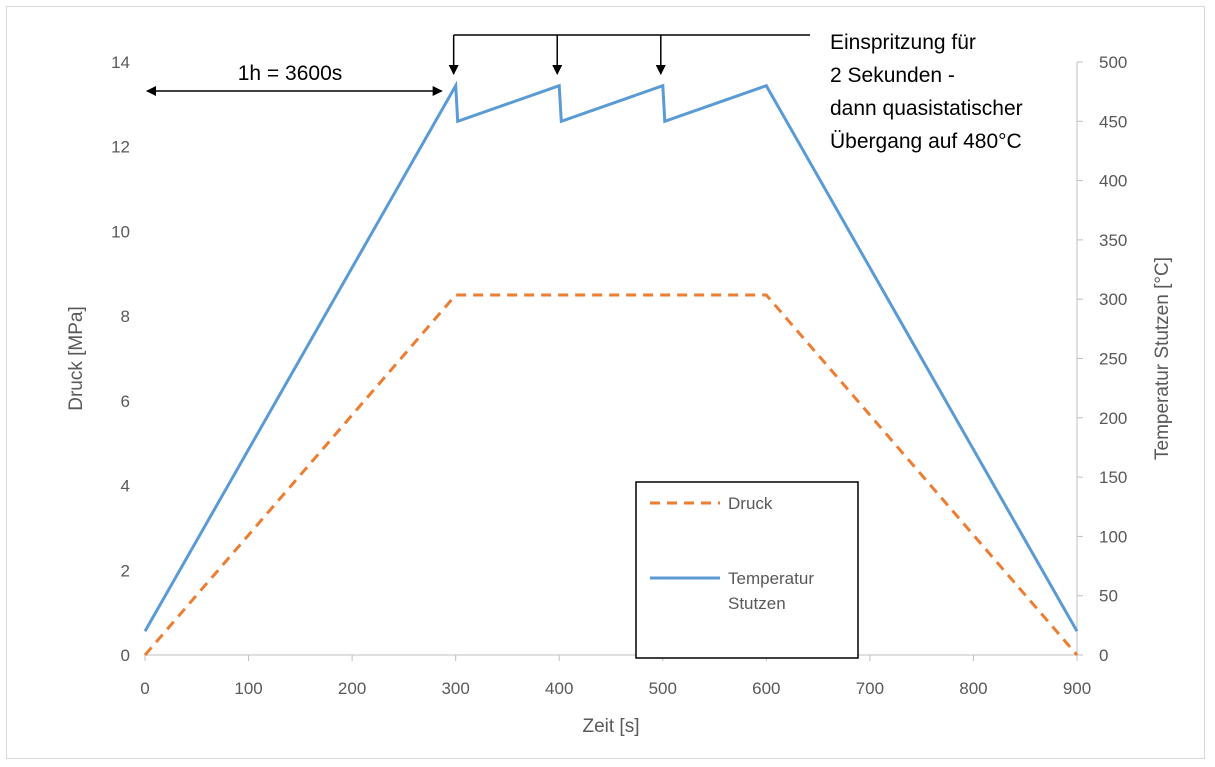  Describe the element at coordinates (1162, 358) in the screenshot. I see `y2-axis-title: Temperatur Stutzen [°C]` at that location.